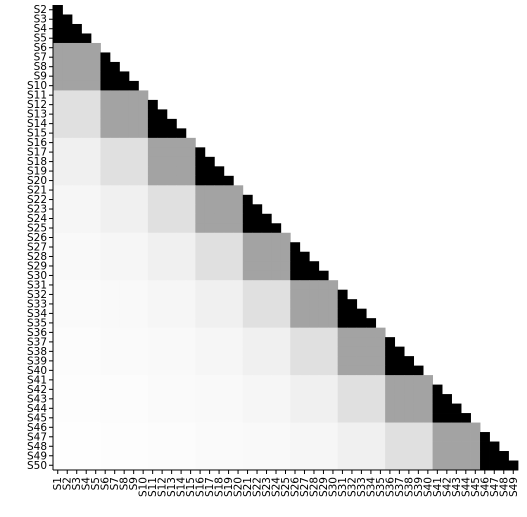  Describe the element at coordinates (352, 361) in the screenshot. I see `heatmap-cell-S39-S32` at that location.